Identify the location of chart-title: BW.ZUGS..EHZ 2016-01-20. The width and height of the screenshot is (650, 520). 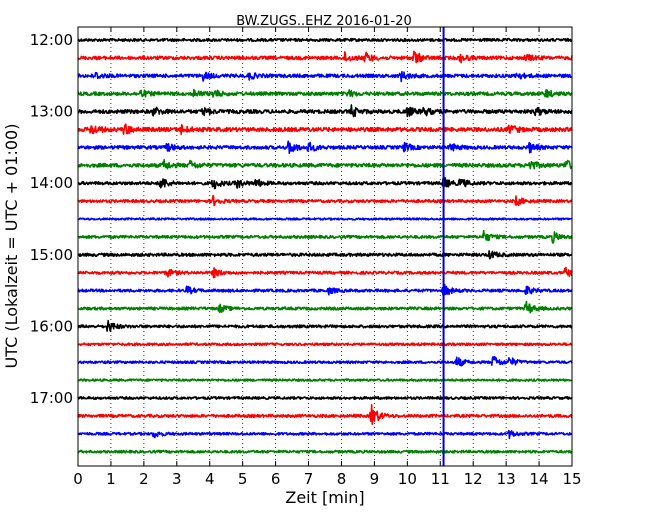
(324, 21).